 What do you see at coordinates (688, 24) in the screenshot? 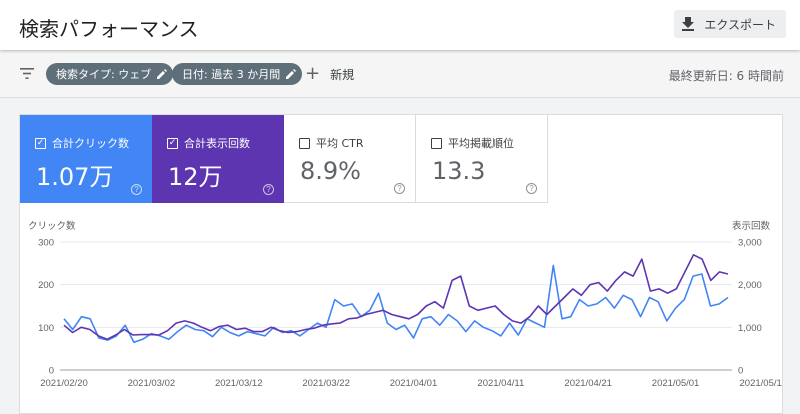
I see `download-icon` at bounding box center [688, 24].